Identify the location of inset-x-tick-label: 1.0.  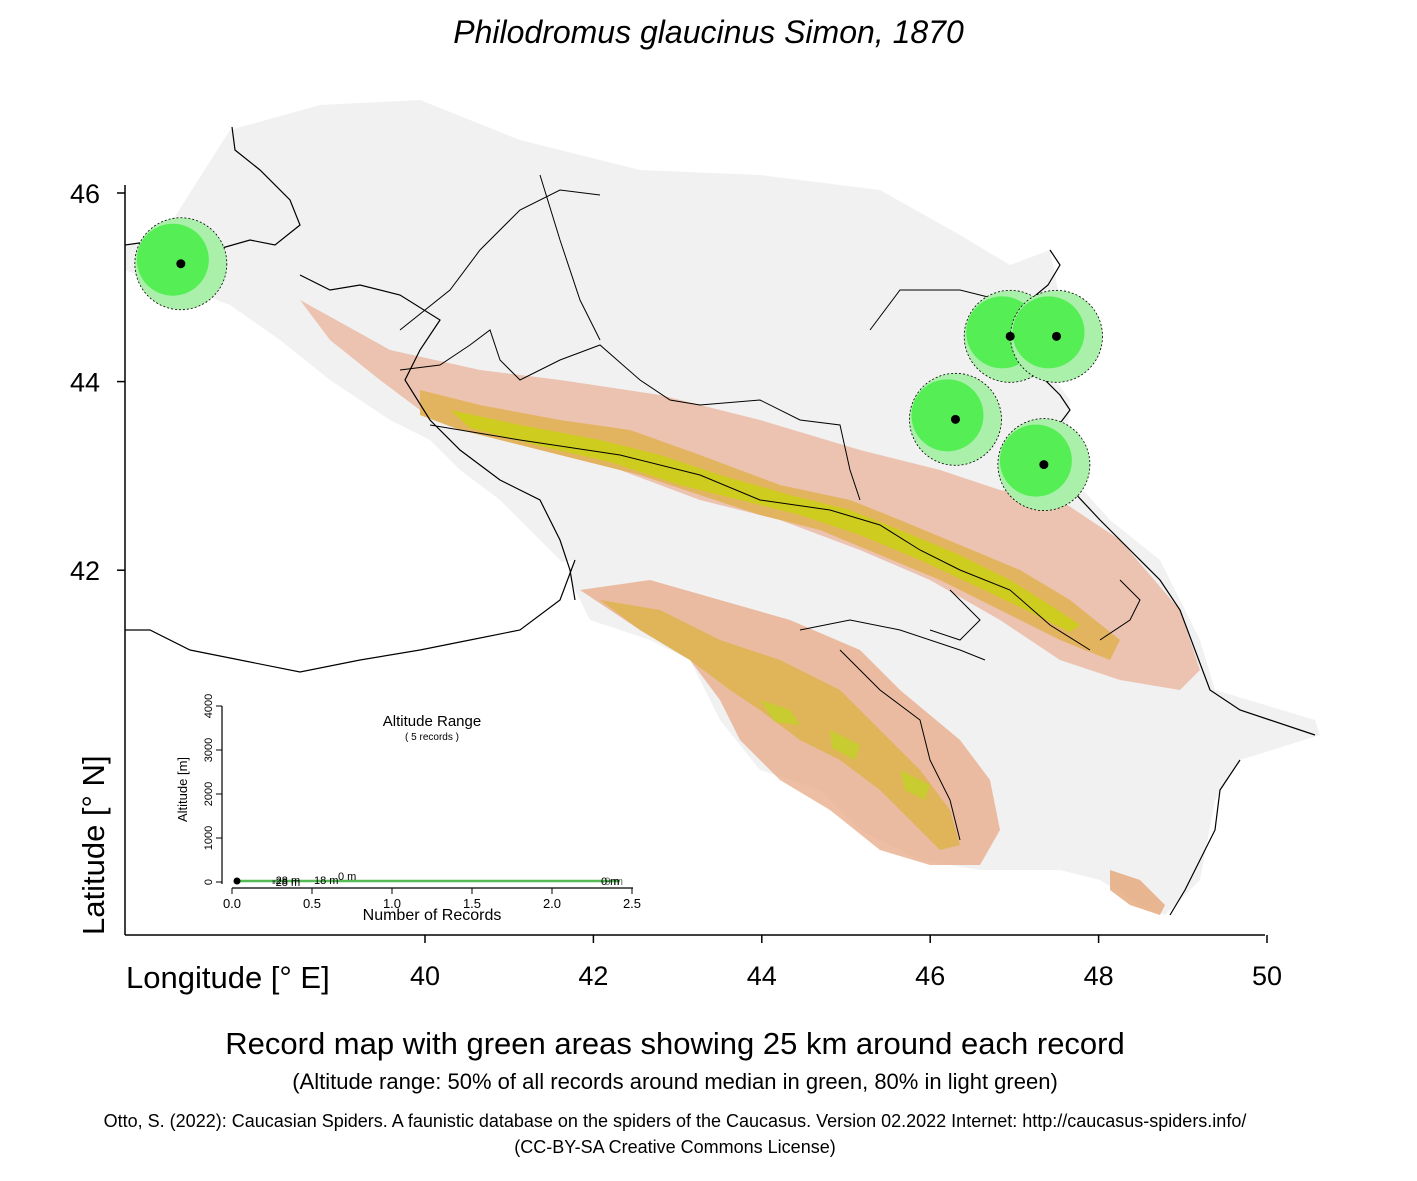
(392, 903).